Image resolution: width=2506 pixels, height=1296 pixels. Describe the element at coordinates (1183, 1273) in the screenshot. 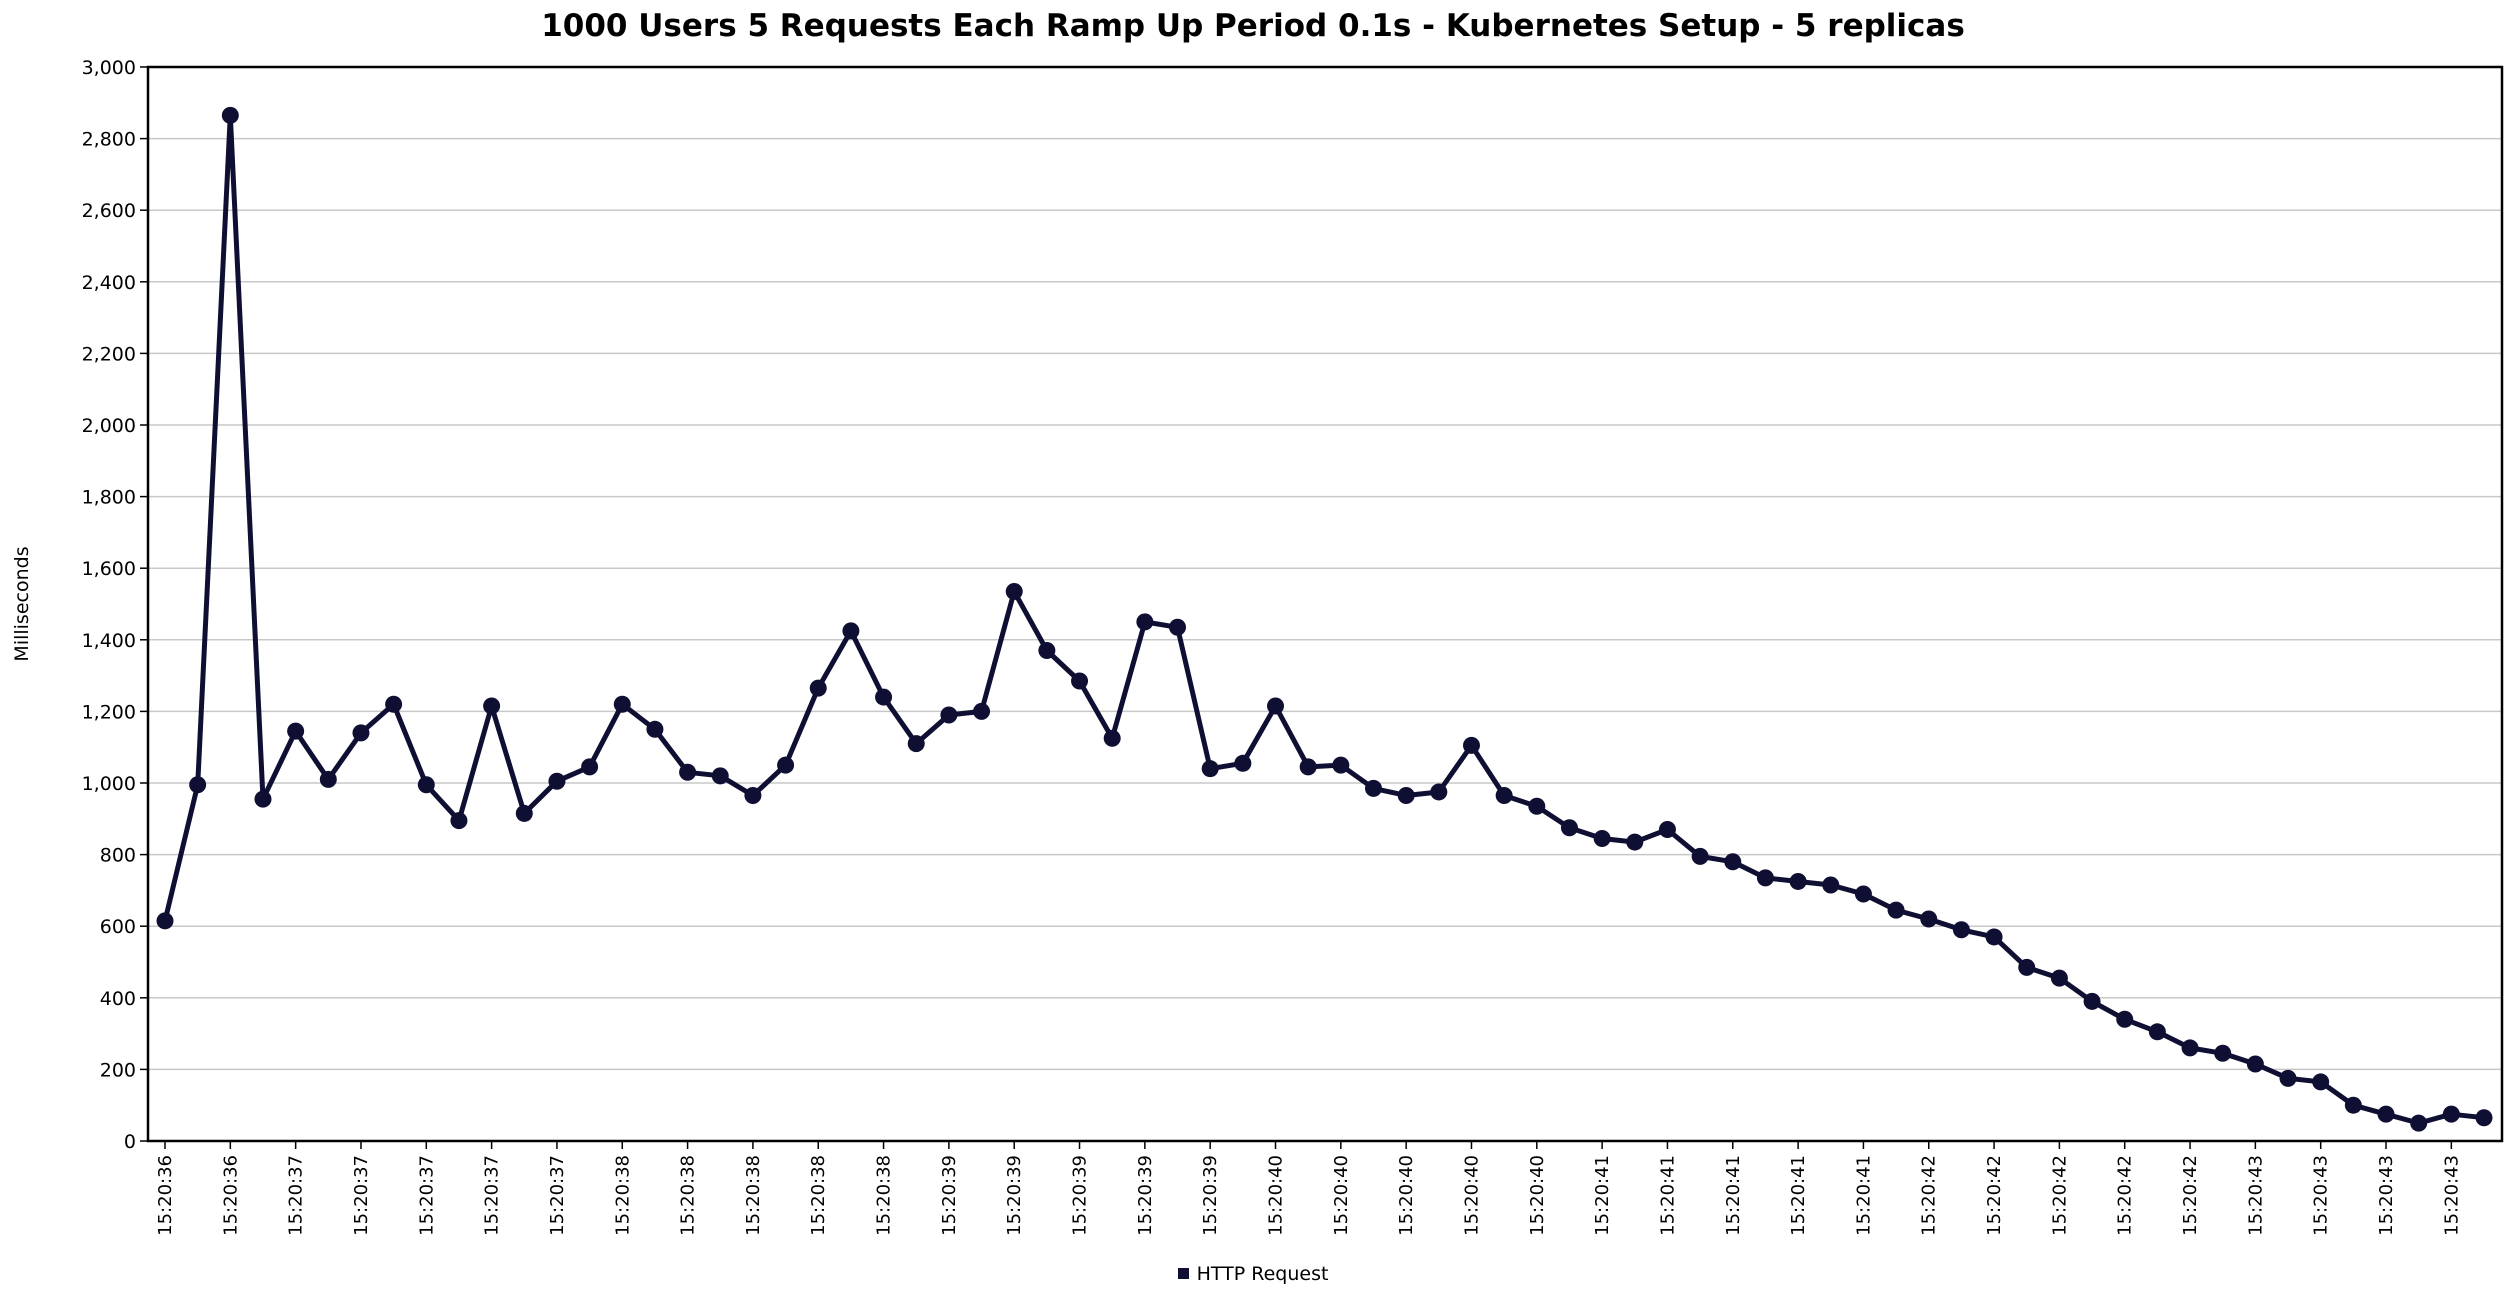

I see `legend-swatch` at that location.